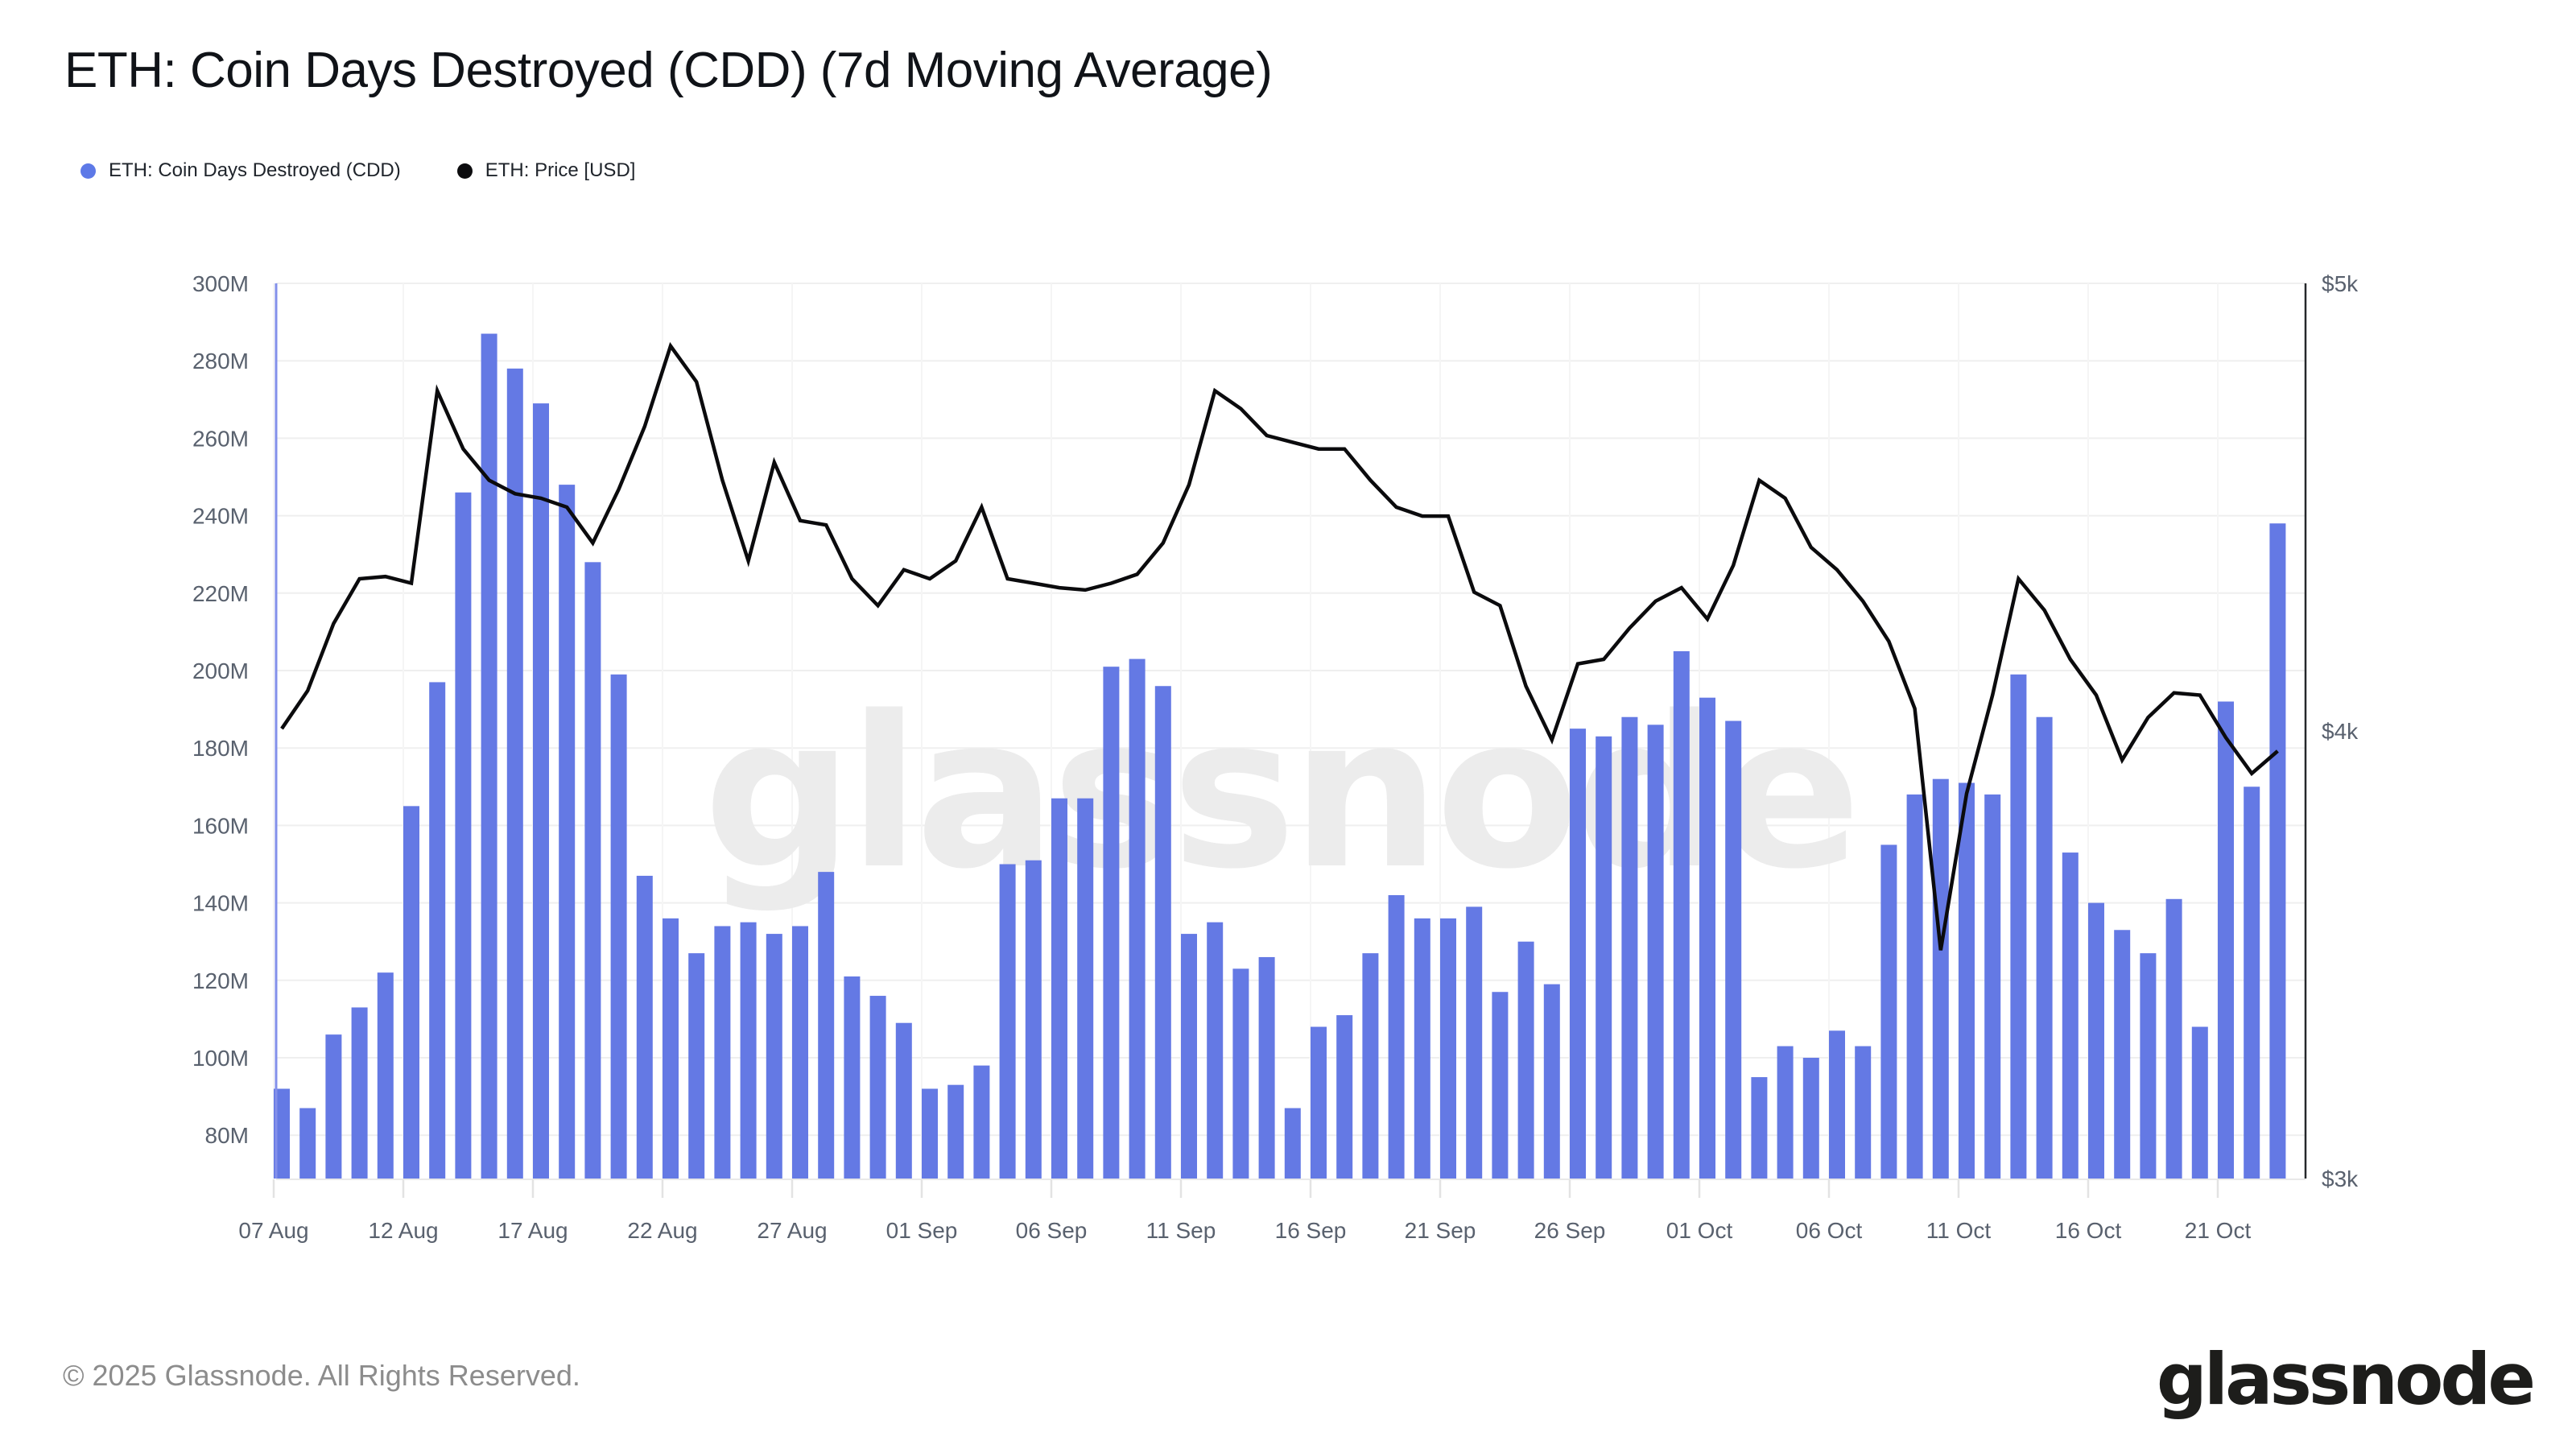  Describe the element at coordinates (922, 1230) in the screenshot. I see `x-axis-label: 01 Sep` at that location.